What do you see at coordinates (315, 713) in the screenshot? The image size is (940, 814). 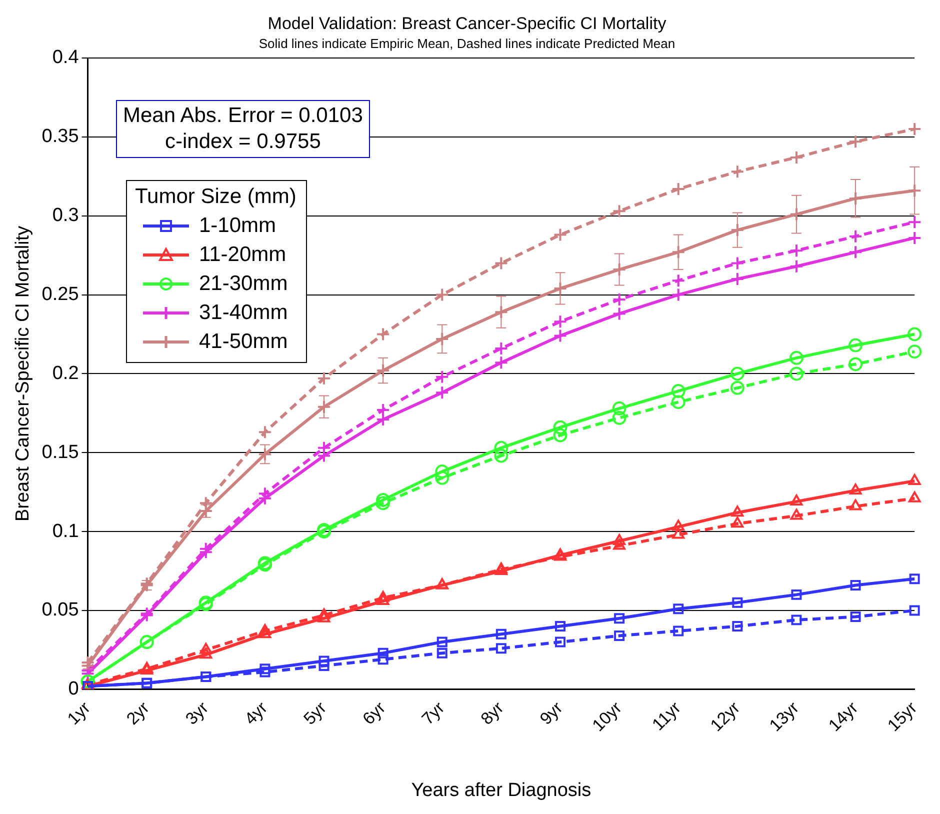 I see `x-tick-label: 5yr` at bounding box center [315, 713].